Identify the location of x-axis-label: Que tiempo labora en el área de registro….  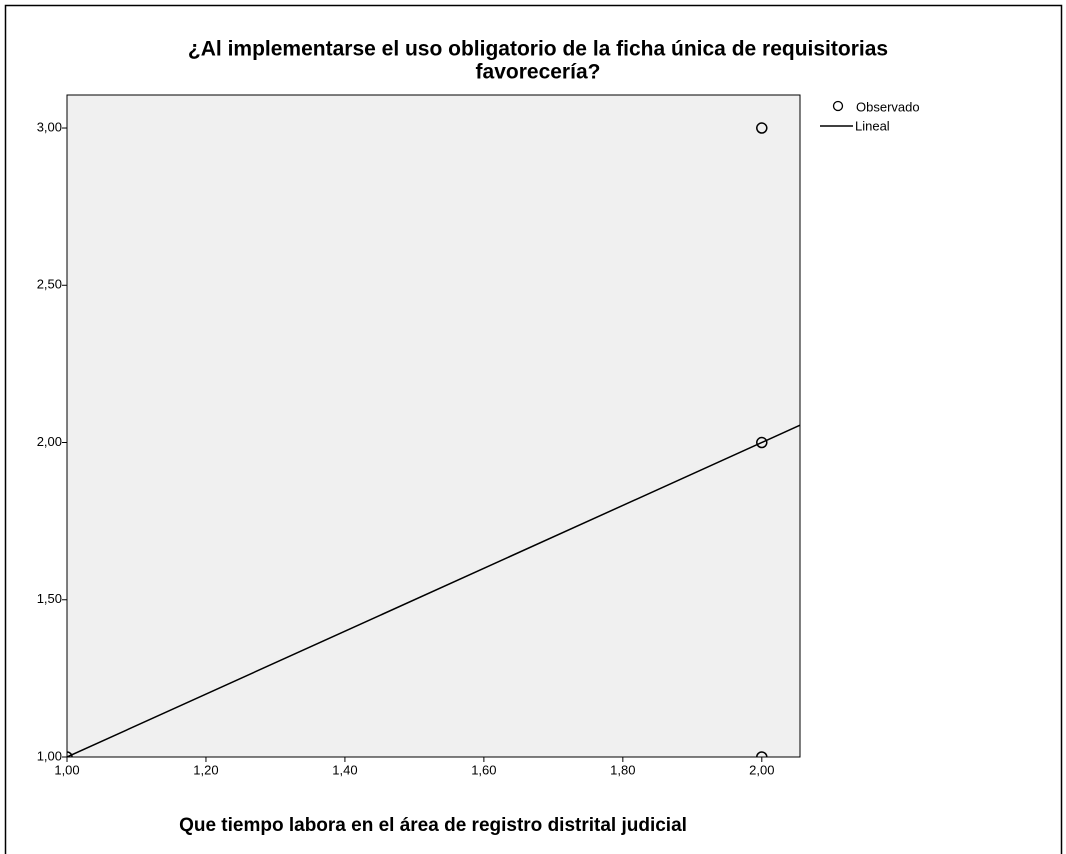
(433, 825).